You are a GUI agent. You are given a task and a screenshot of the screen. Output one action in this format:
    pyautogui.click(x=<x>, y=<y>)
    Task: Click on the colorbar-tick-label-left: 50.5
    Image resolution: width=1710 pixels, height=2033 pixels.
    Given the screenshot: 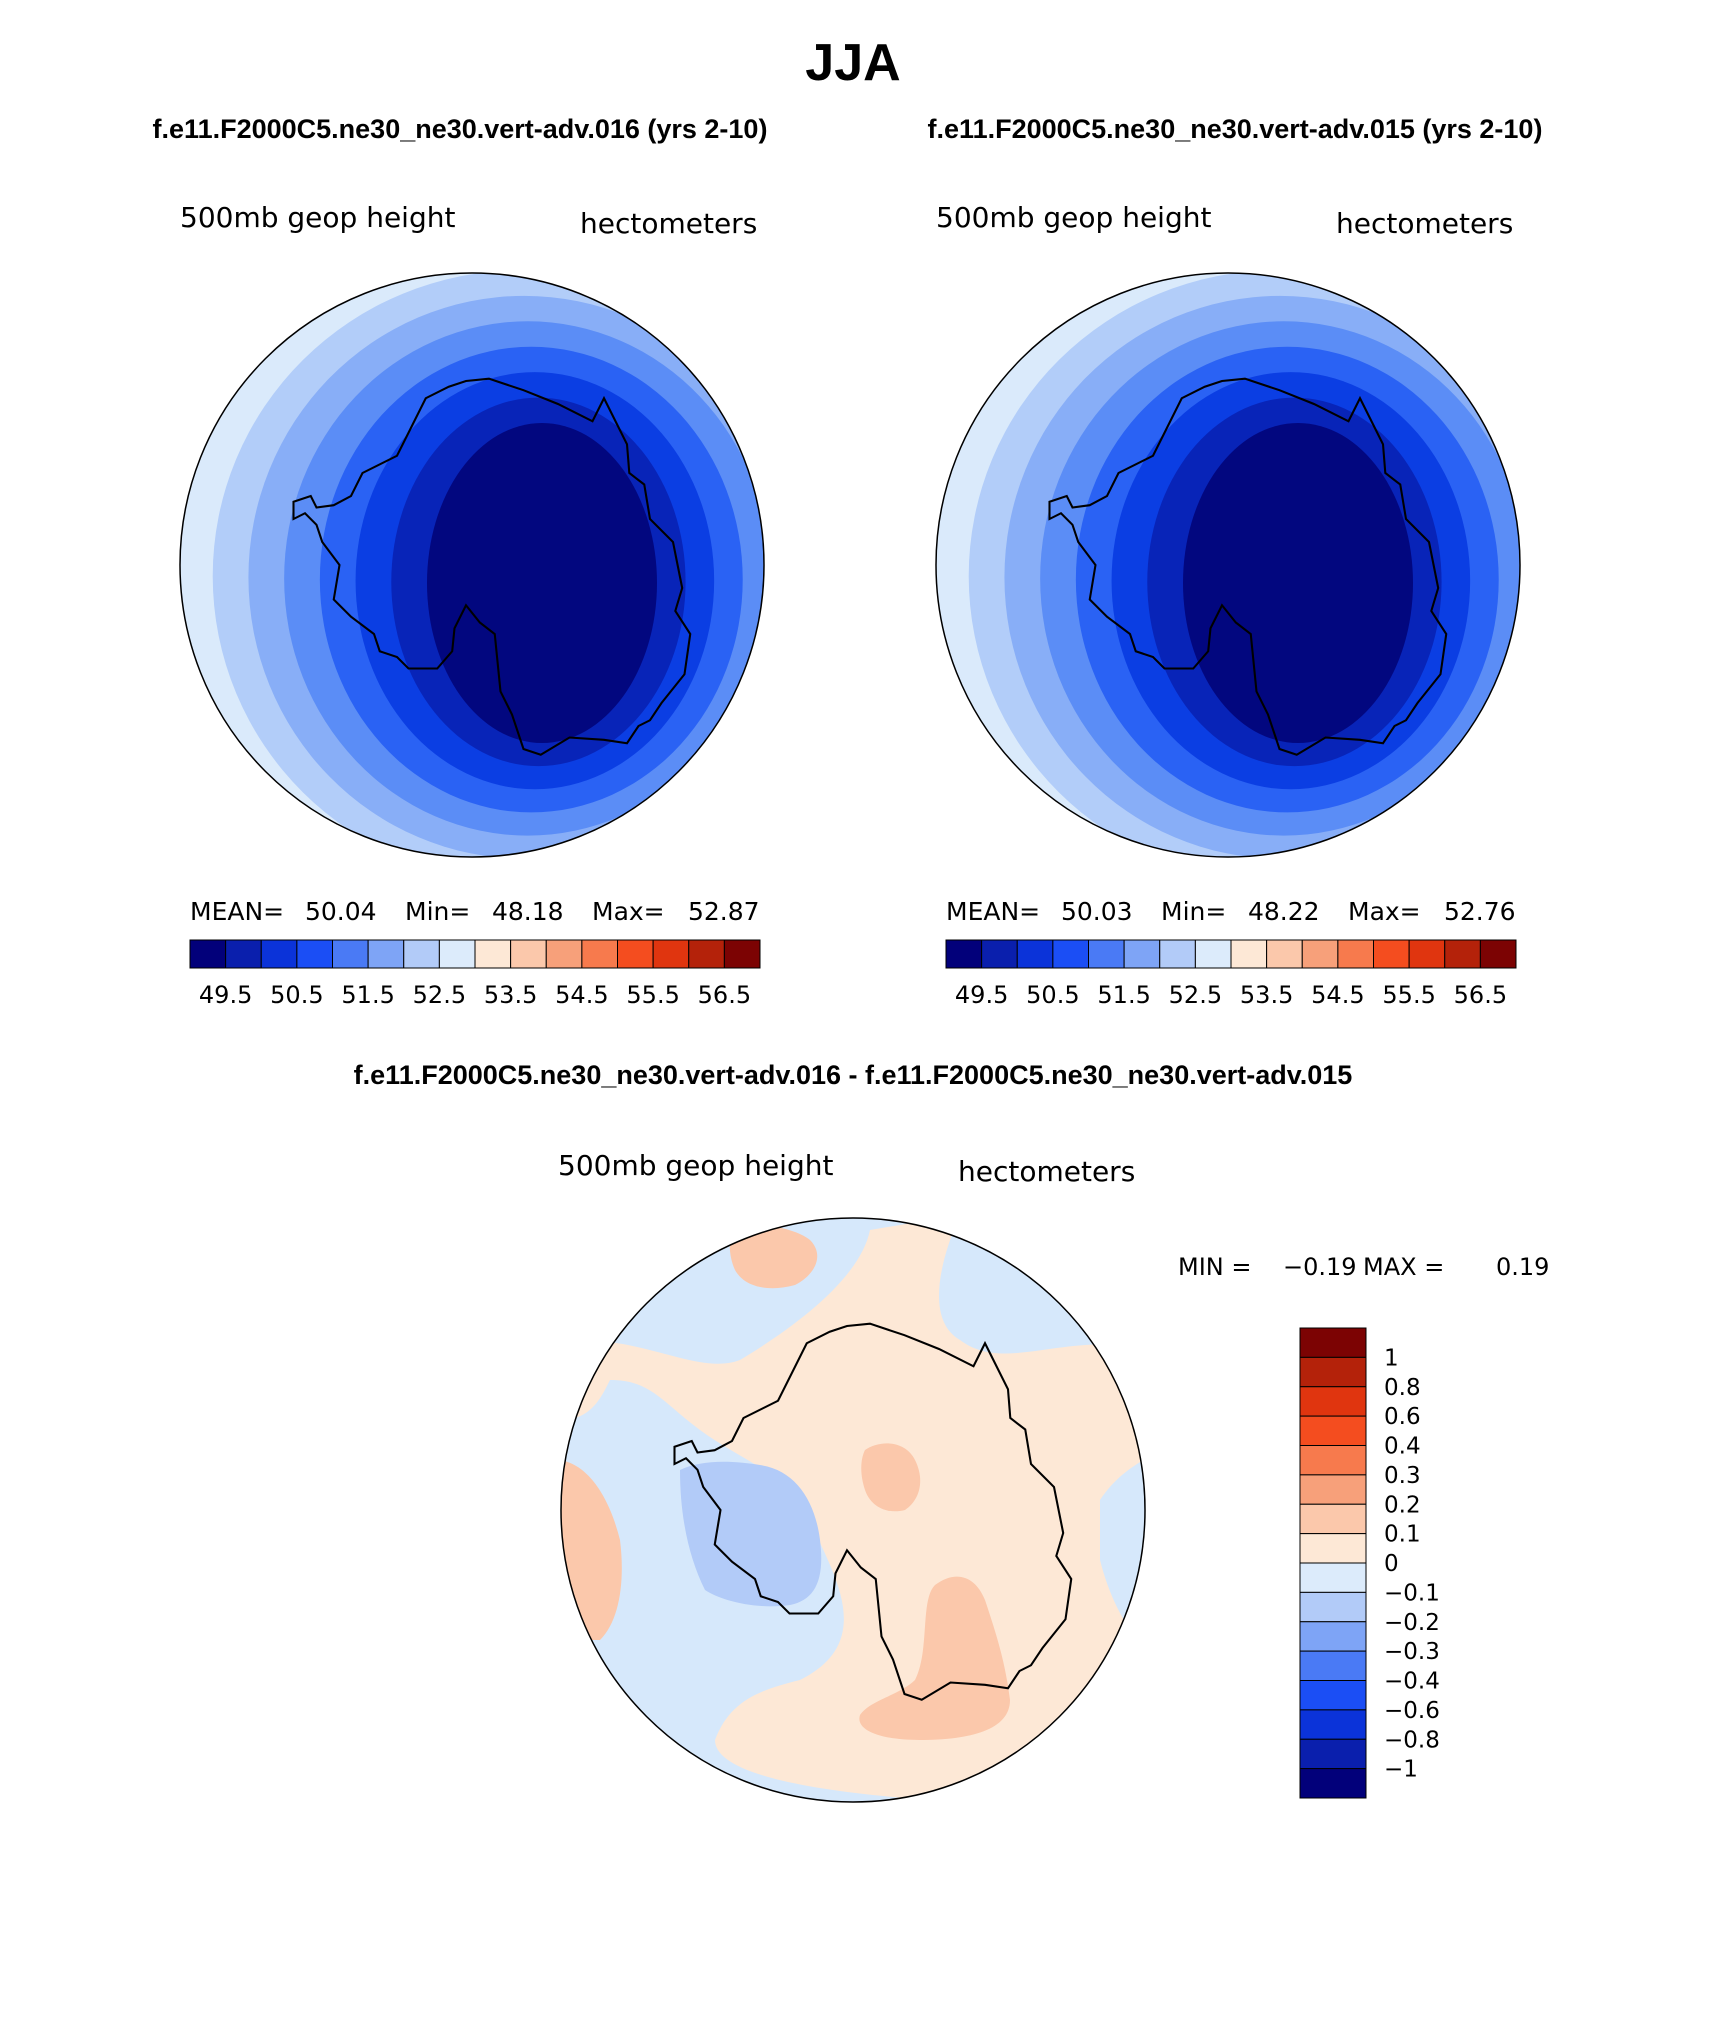 What is the action you would take?
    pyautogui.click(x=296, y=995)
    